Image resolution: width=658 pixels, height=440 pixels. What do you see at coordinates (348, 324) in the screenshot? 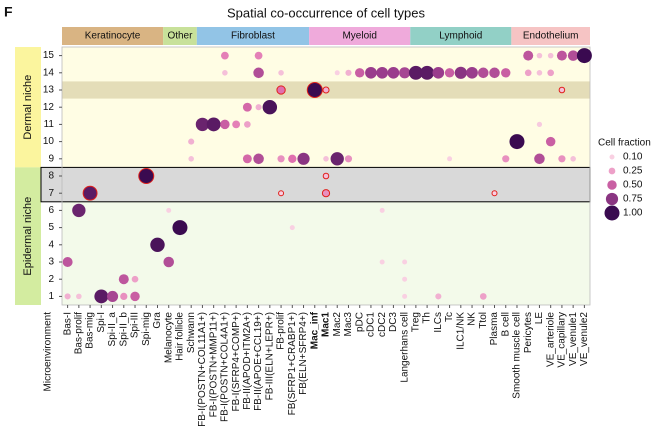
I see `x-tick-label: Mac3` at bounding box center [348, 324].